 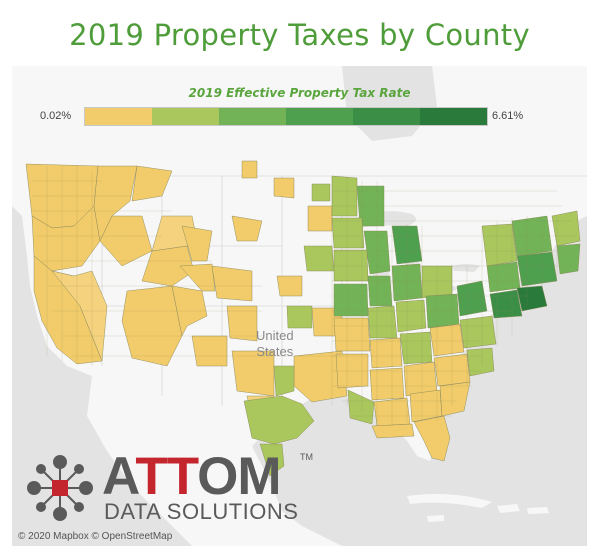 I want to click on logo-tagline: DATA SOLUTIONS, so click(x=201, y=511).